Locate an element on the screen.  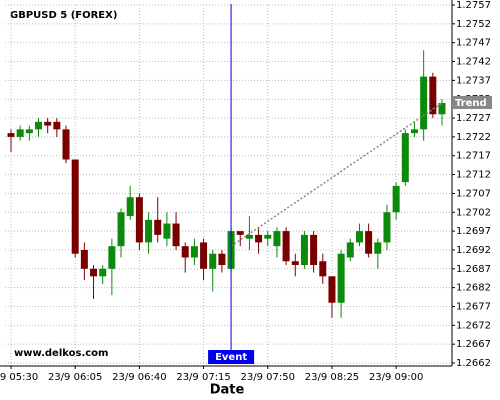
x-axis-label: Date is located at coordinates (227, 390).